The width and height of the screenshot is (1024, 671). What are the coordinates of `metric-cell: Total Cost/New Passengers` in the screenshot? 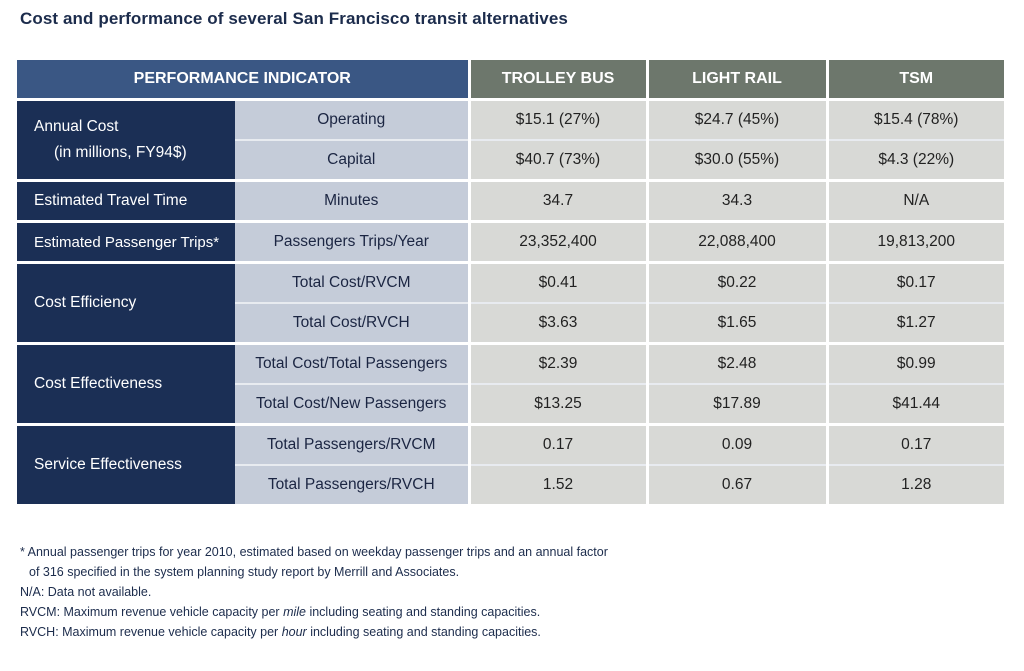 It's located at (353, 404).